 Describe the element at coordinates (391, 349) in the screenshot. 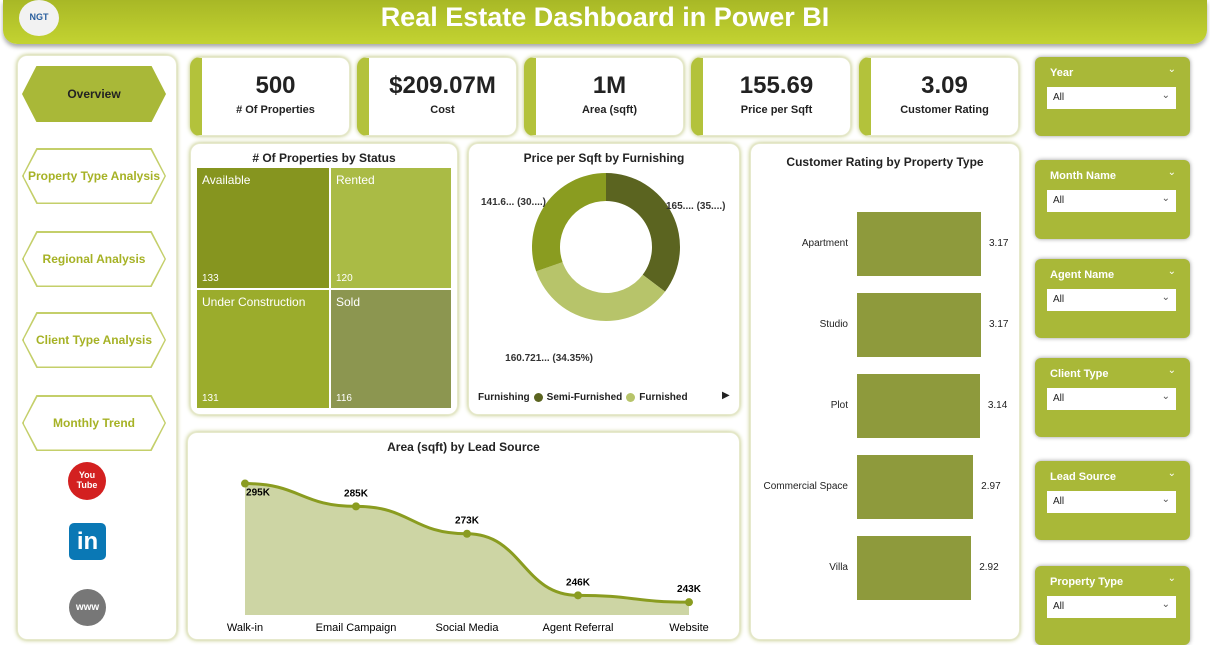

I see `treemap-cell-sold: Sold 116` at that location.